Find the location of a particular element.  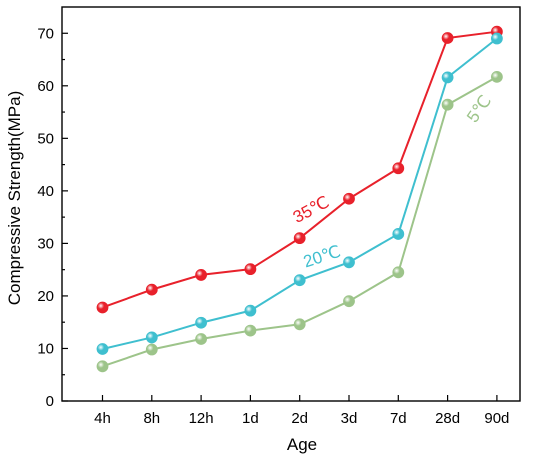

y-tick-label: 50 is located at coordinates (45, 138).